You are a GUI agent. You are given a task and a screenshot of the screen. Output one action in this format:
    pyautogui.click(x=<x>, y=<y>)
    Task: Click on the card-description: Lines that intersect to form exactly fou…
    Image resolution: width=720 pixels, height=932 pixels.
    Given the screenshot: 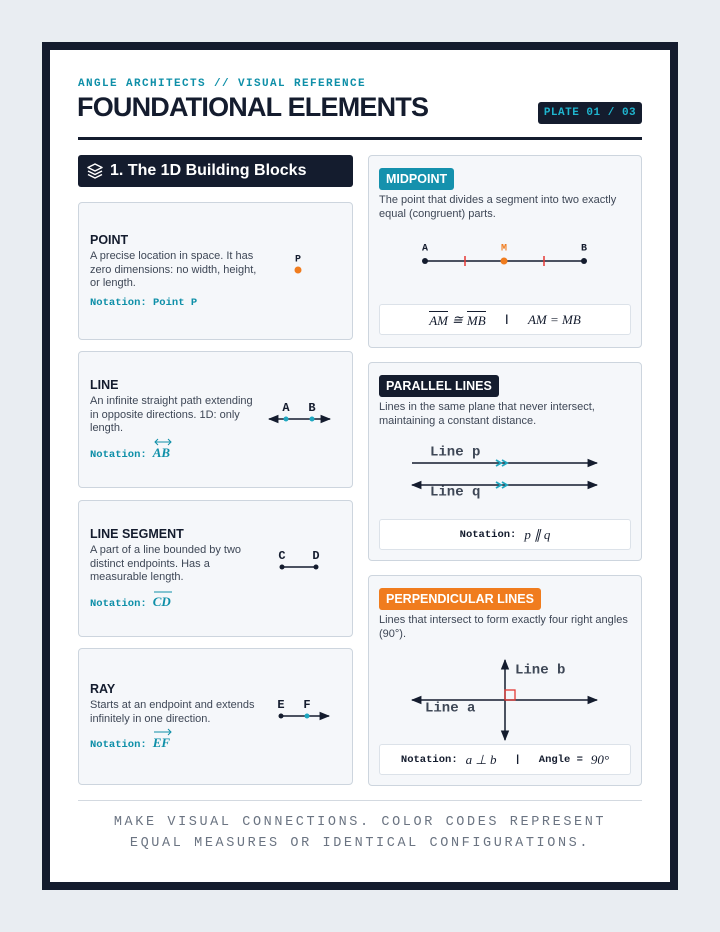 What is the action you would take?
    pyautogui.click(x=503, y=627)
    